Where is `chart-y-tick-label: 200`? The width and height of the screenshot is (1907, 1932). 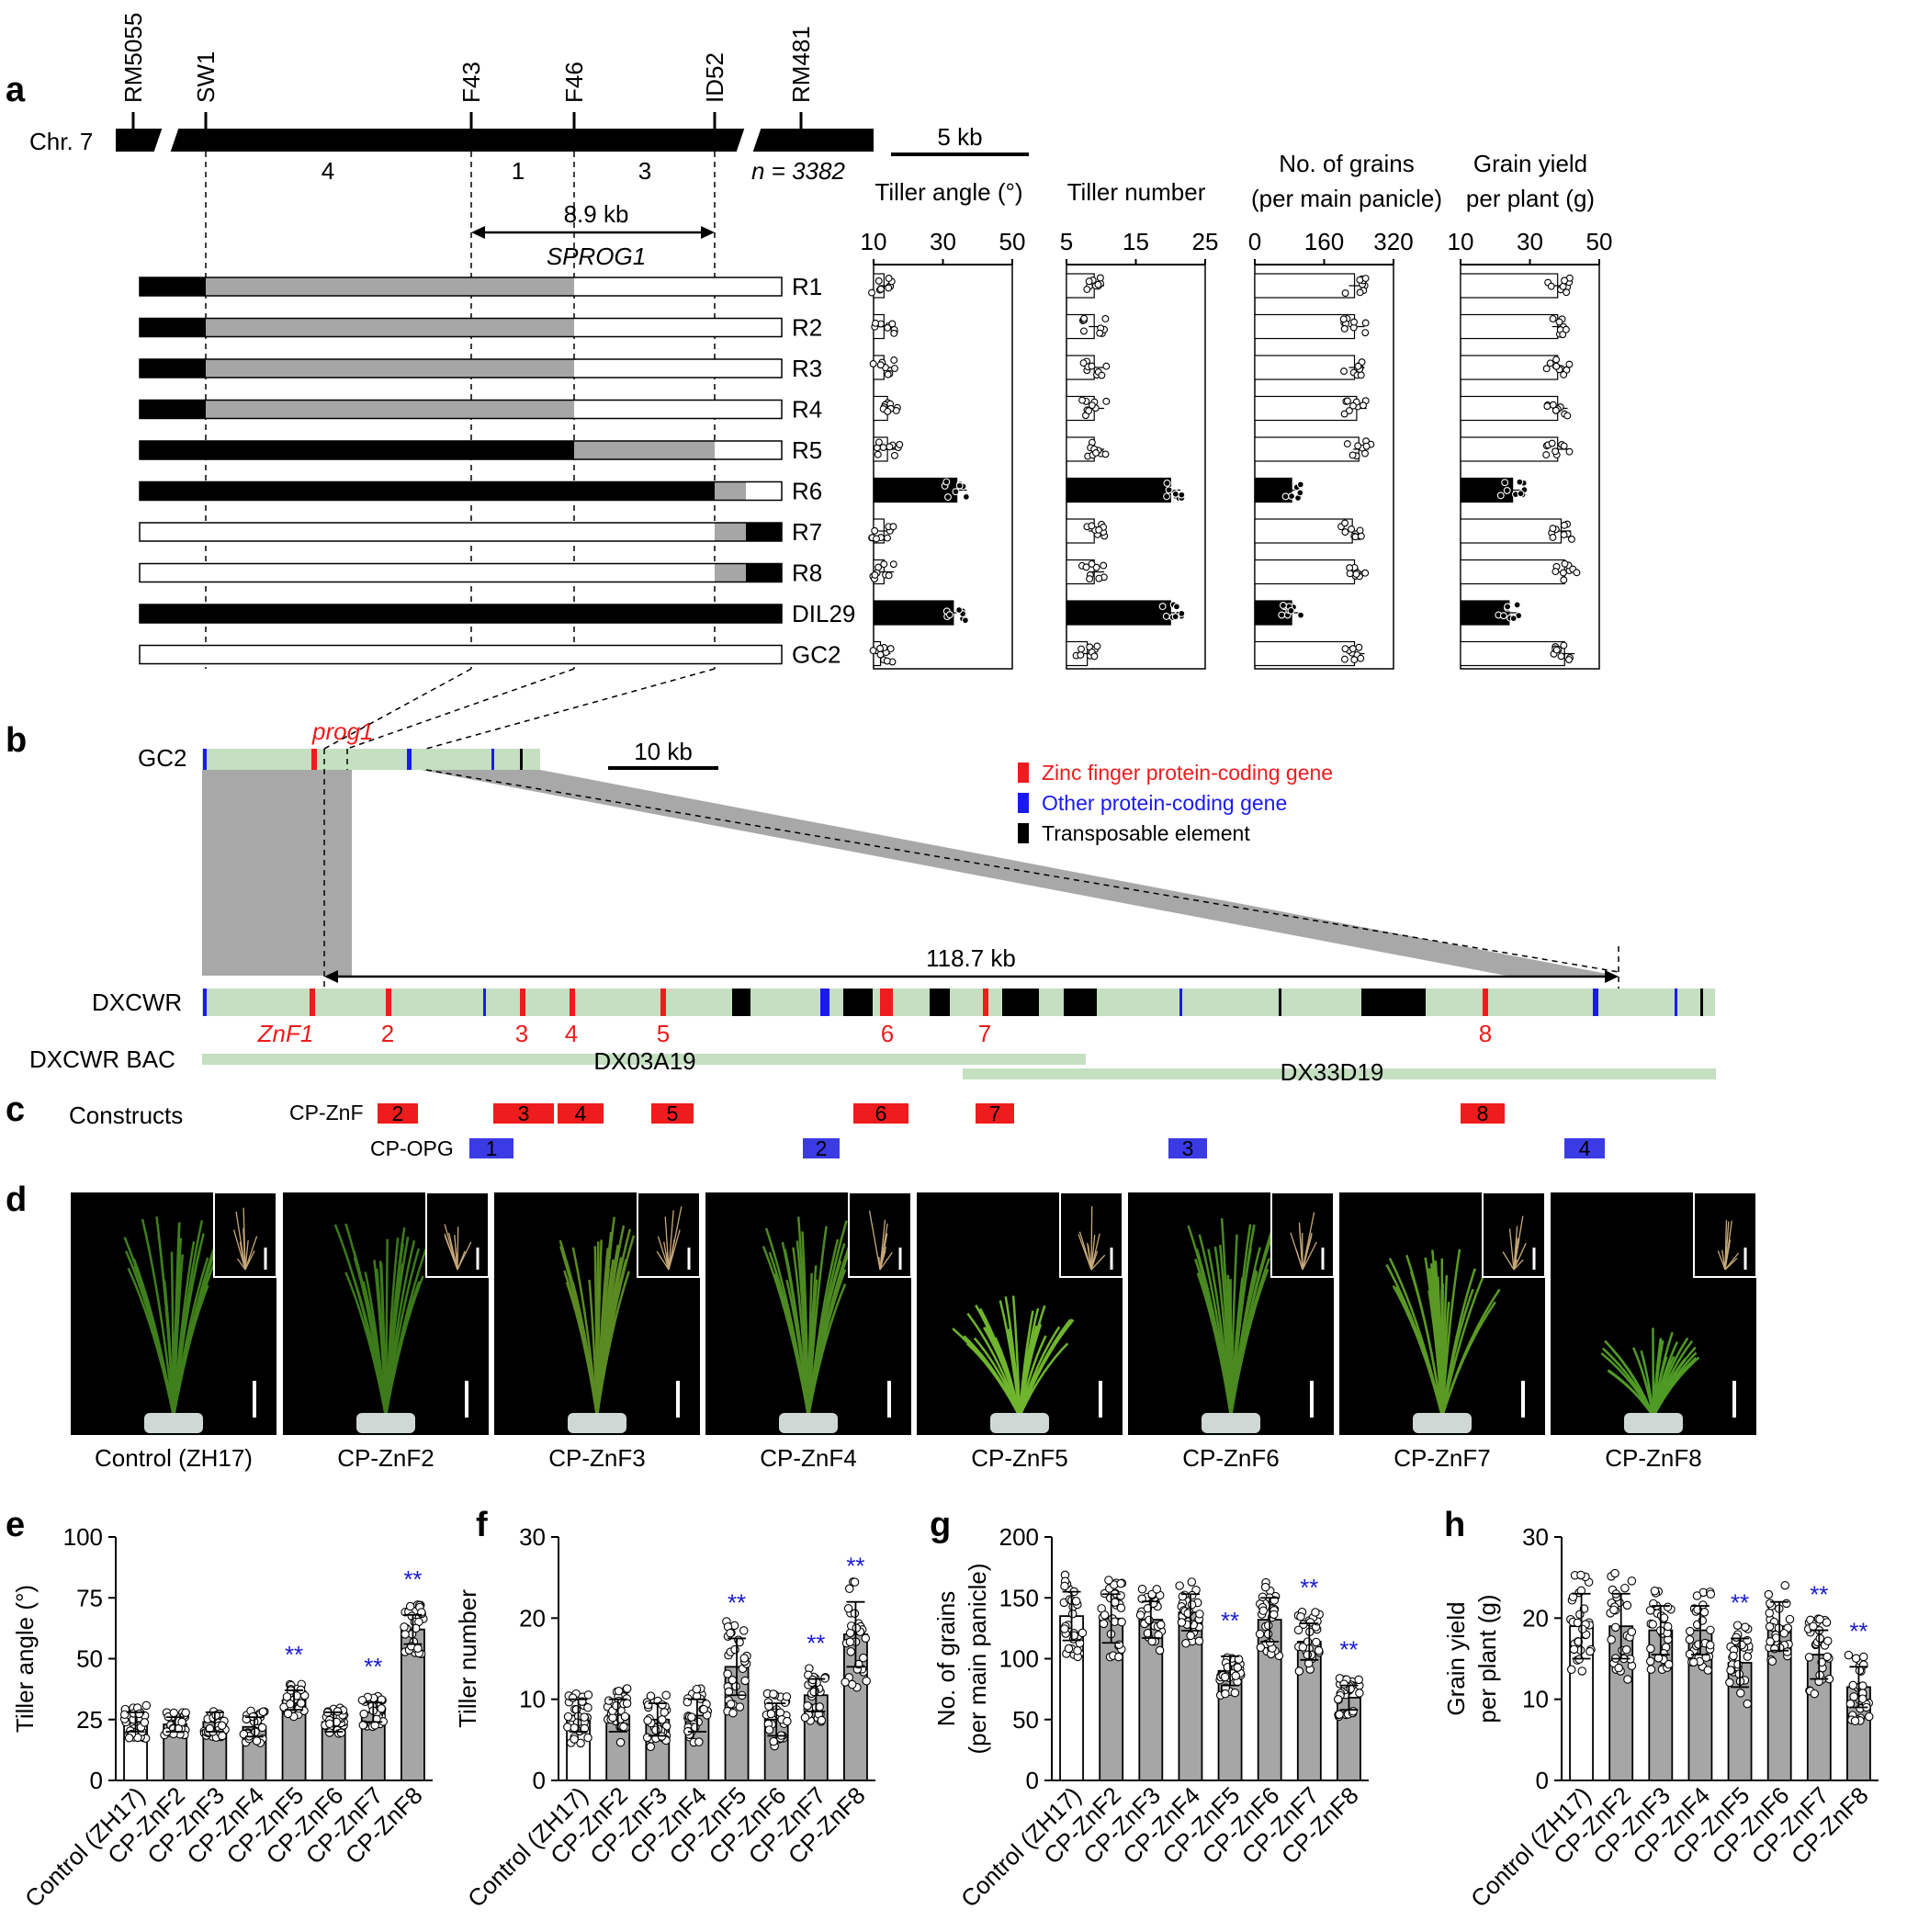
chart-y-tick-label: 200 is located at coordinates (1019, 1537).